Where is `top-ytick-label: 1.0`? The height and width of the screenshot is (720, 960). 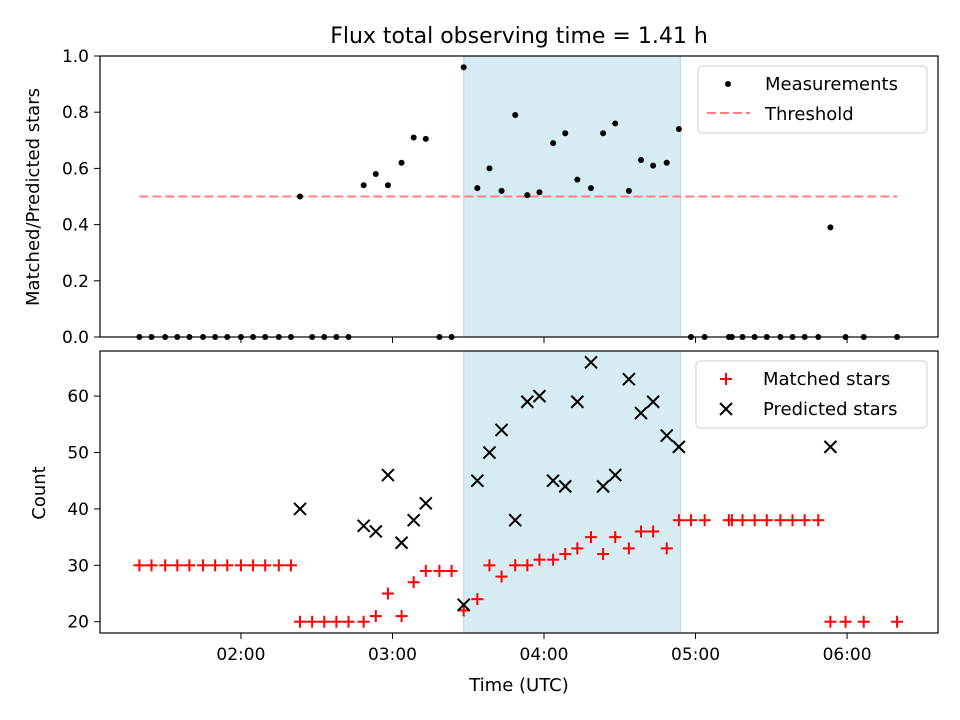 top-ytick-label: 1.0 is located at coordinates (75, 57).